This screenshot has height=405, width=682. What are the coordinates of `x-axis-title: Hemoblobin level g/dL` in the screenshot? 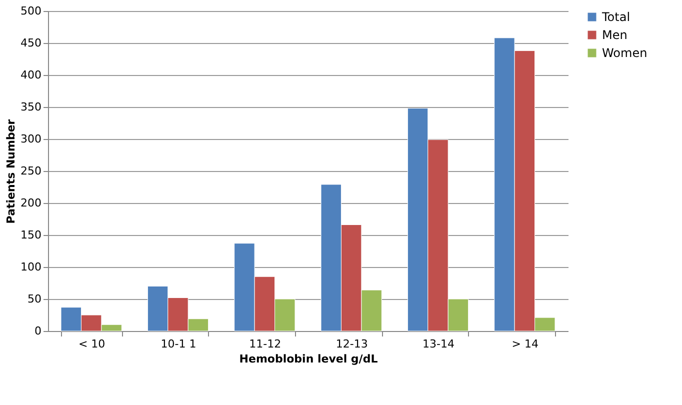 It's located at (308, 359).